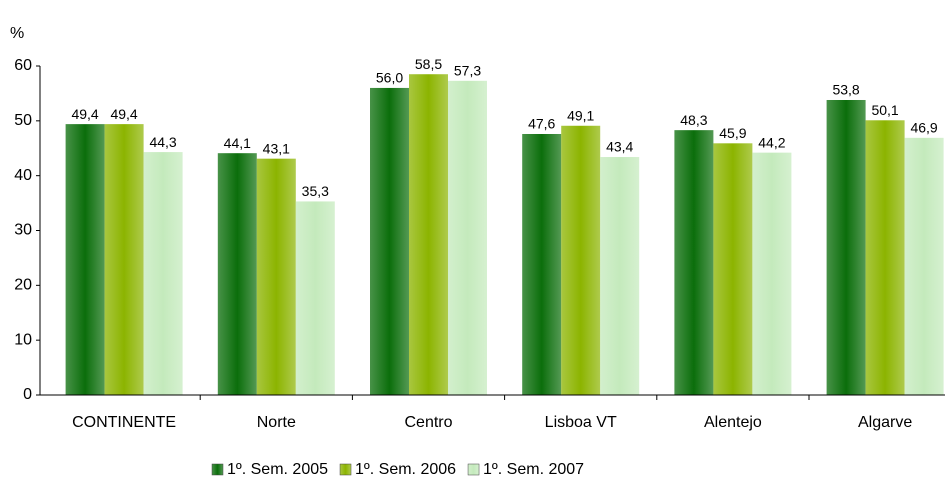 The width and height of the screenshot is (949, 479). What do you see at coordinates (23, 175) in the screenshot?
I see `y-tick-label: 40` at bounding box center [23, 175].